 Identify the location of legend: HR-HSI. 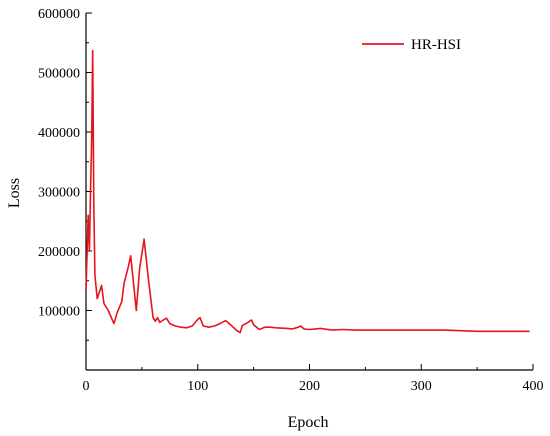
(411, 45).